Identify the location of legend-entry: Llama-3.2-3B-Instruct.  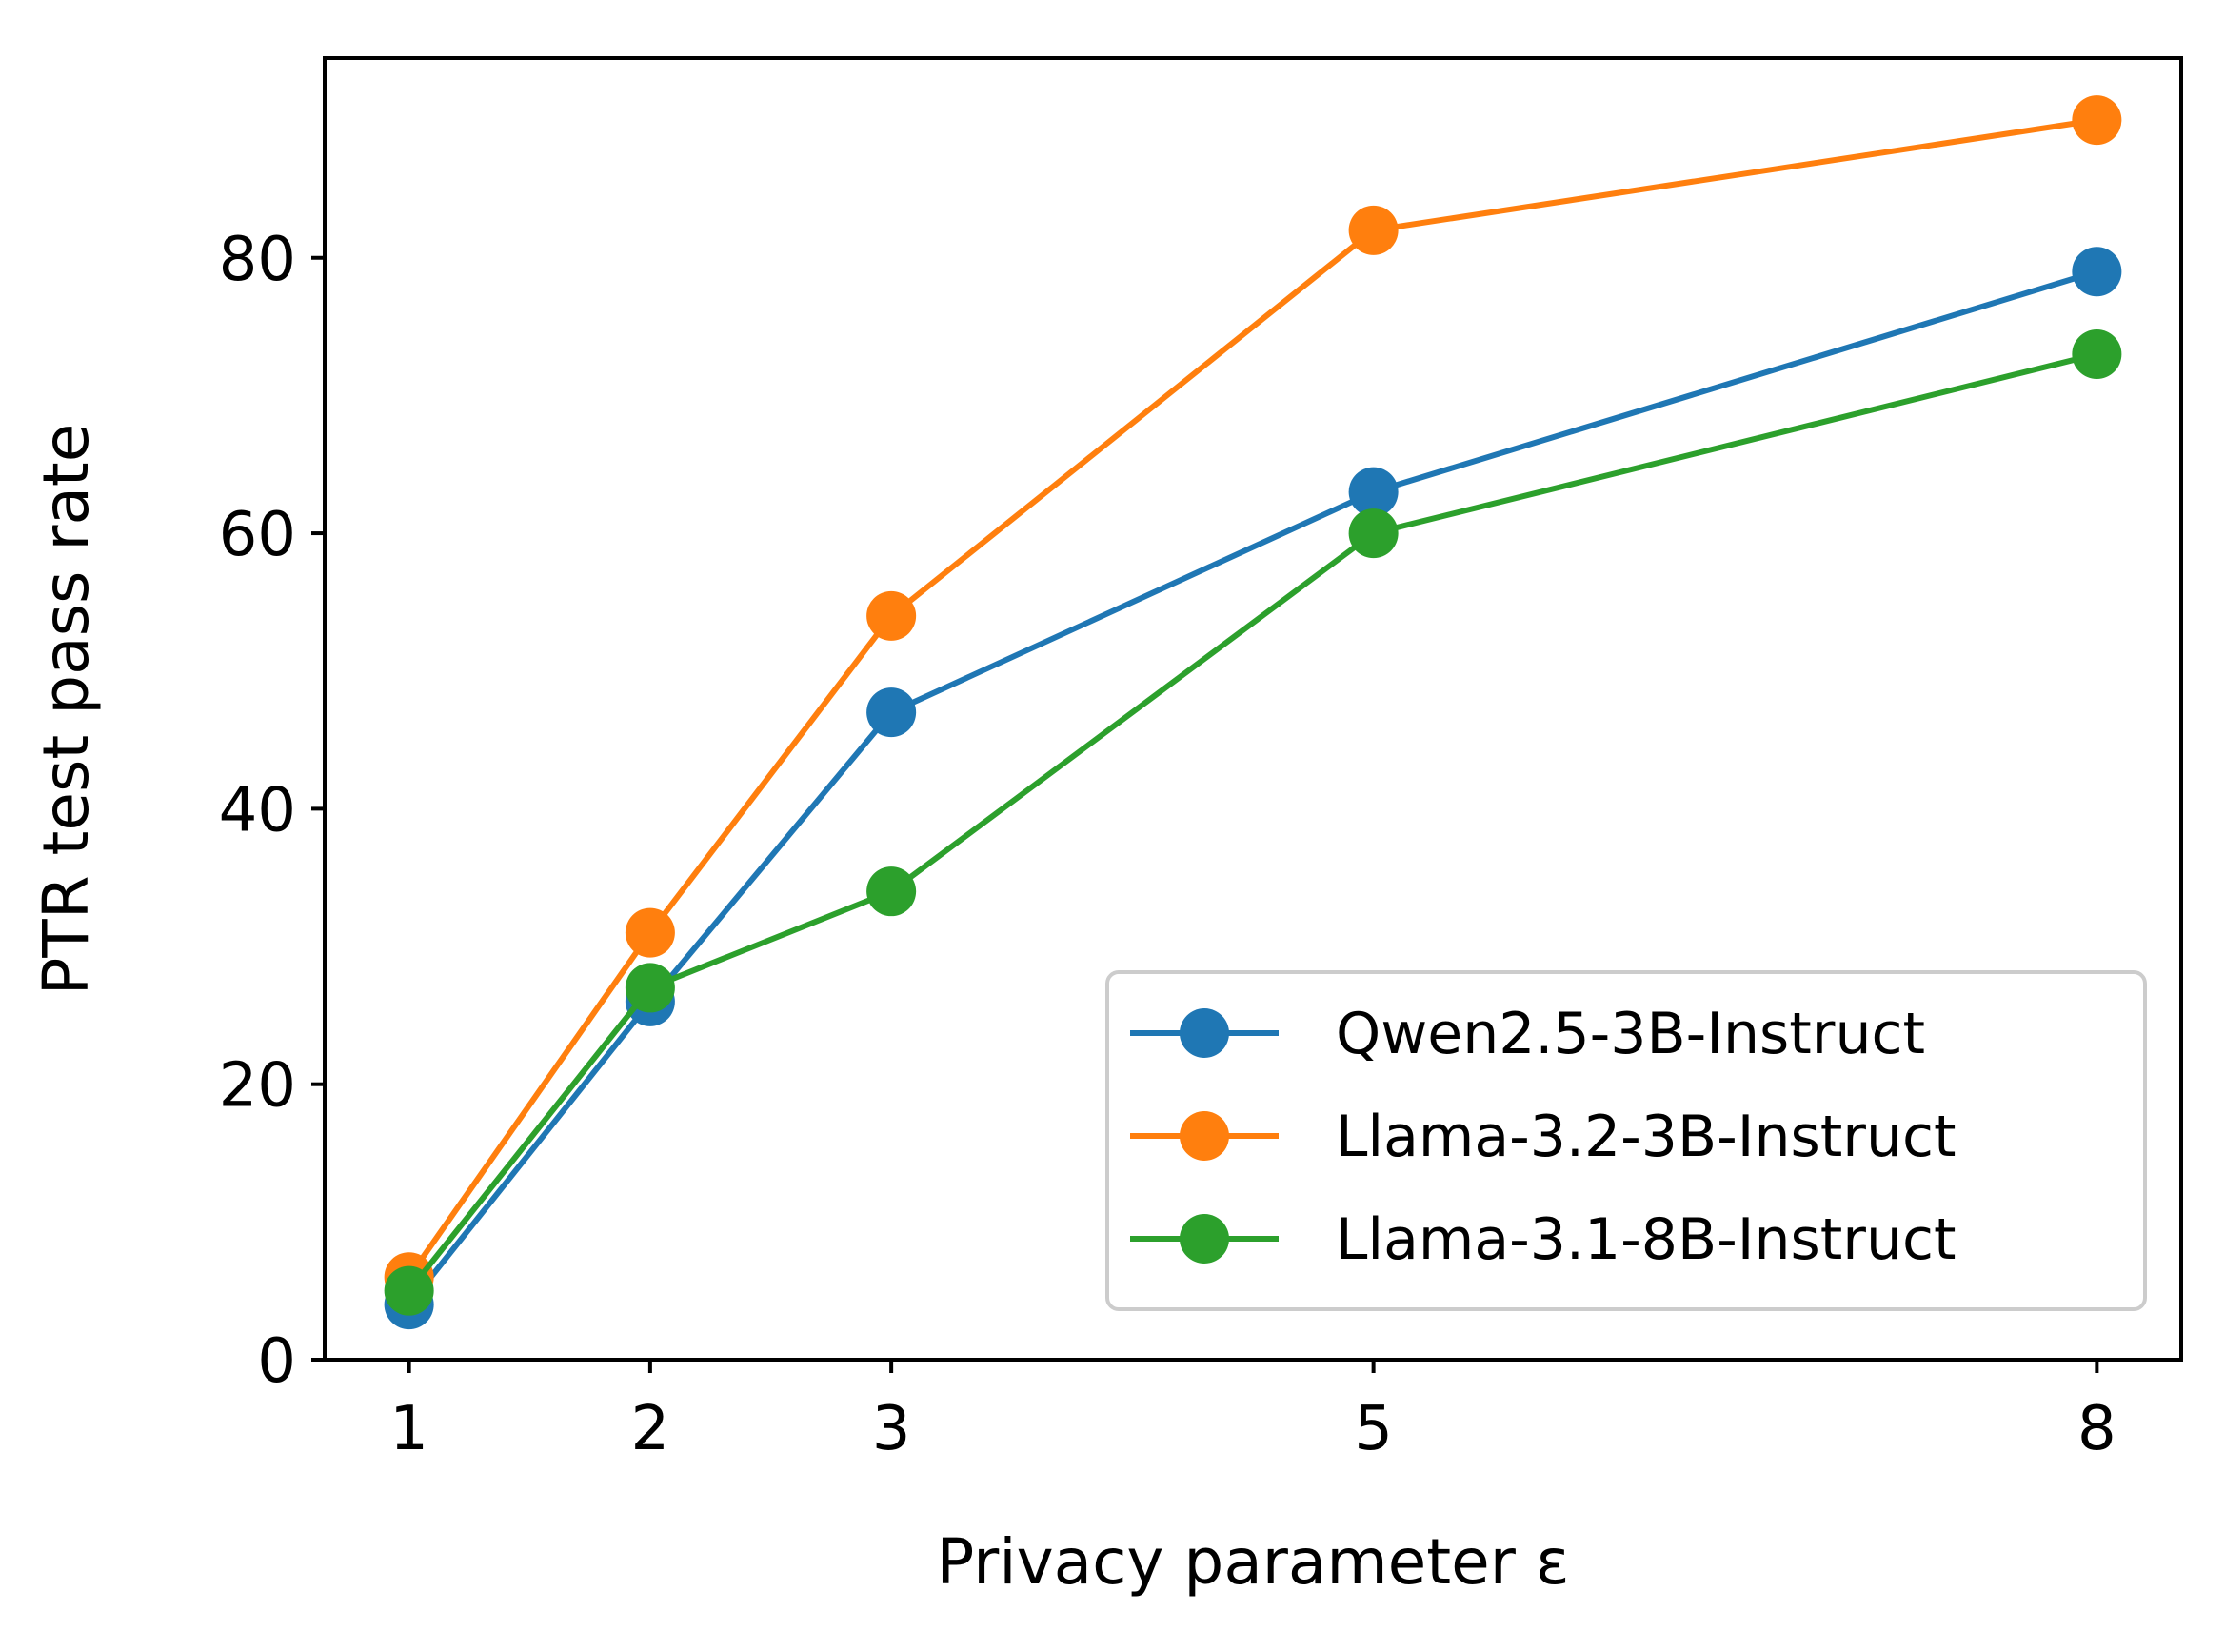
(1543, 1137).